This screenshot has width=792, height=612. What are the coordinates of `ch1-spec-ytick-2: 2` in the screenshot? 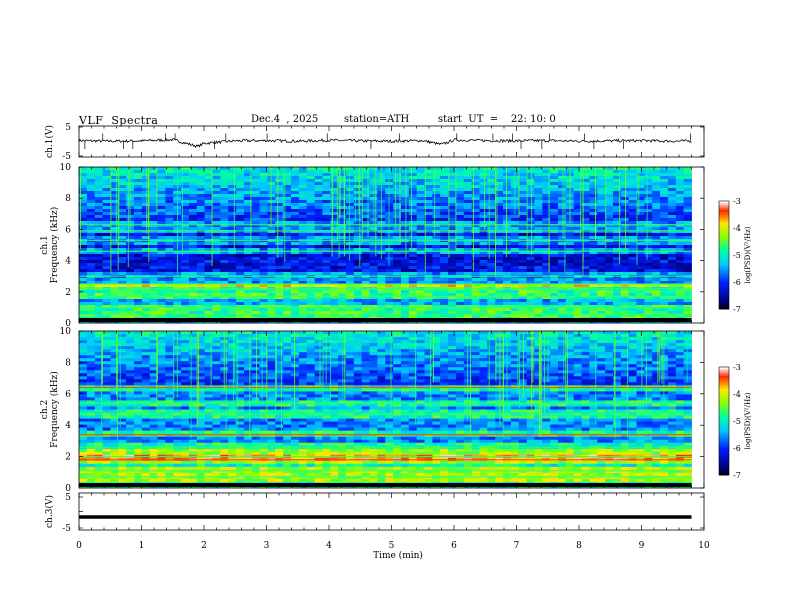 It's located at (68, 293).